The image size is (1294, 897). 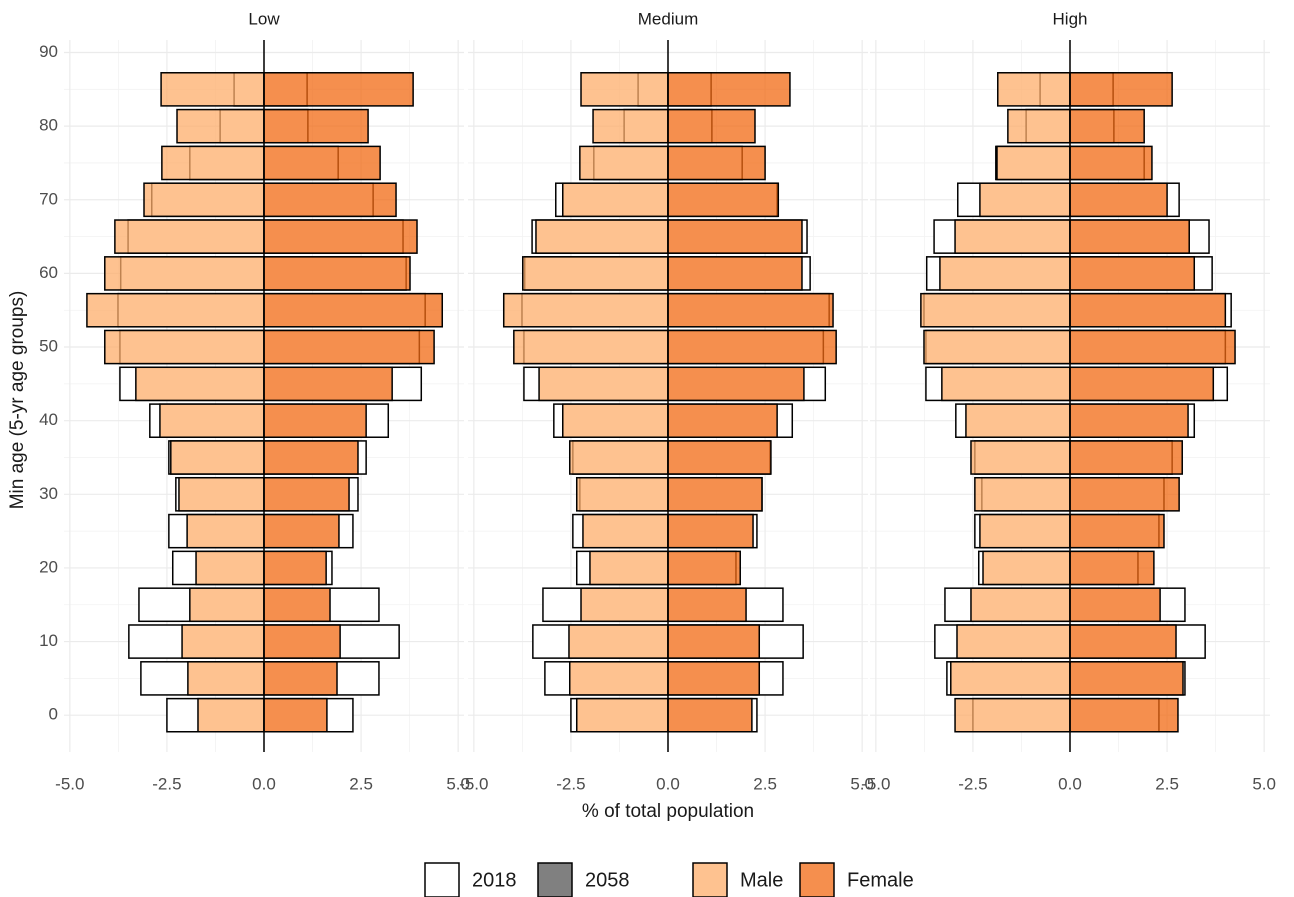 What do you see at coordinates (761, 880) in the screenshot?
I see `legend-label: Male` at bounding box center [761, 880].